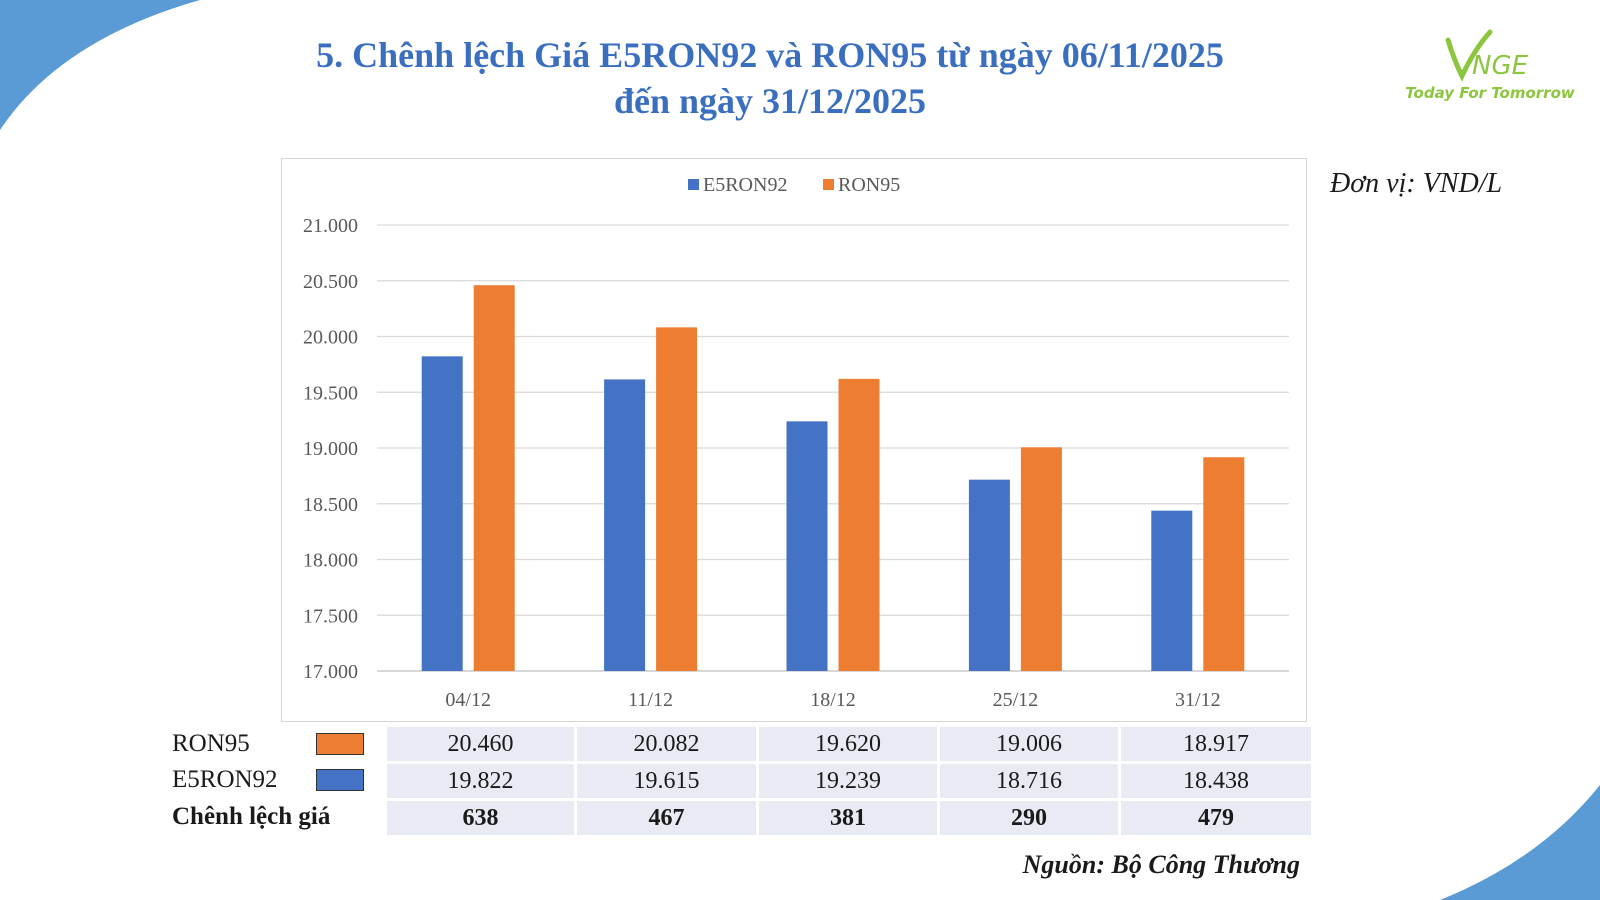  I want to click on x-tick-label: 11/12, so click(650, 700).